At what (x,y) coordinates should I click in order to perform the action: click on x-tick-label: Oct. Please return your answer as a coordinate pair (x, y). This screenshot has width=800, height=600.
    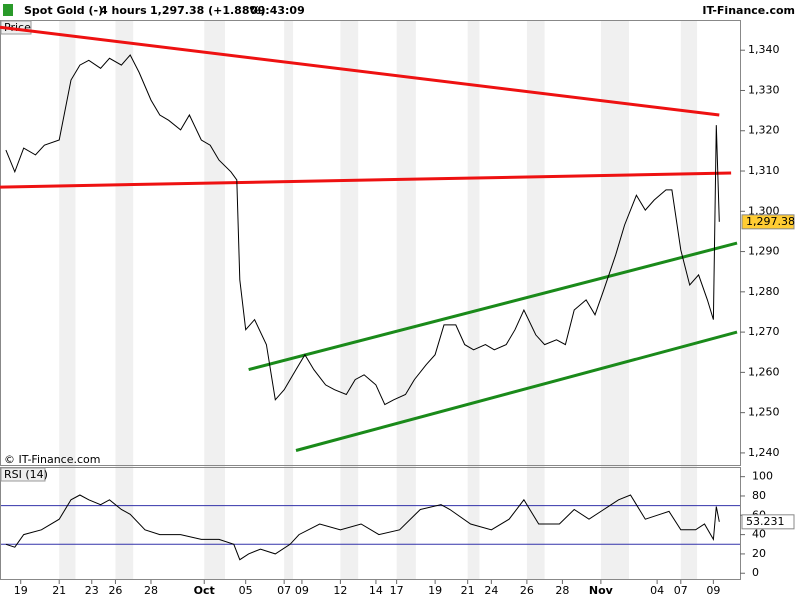
    Looking at the image, I should click on (204, 590).